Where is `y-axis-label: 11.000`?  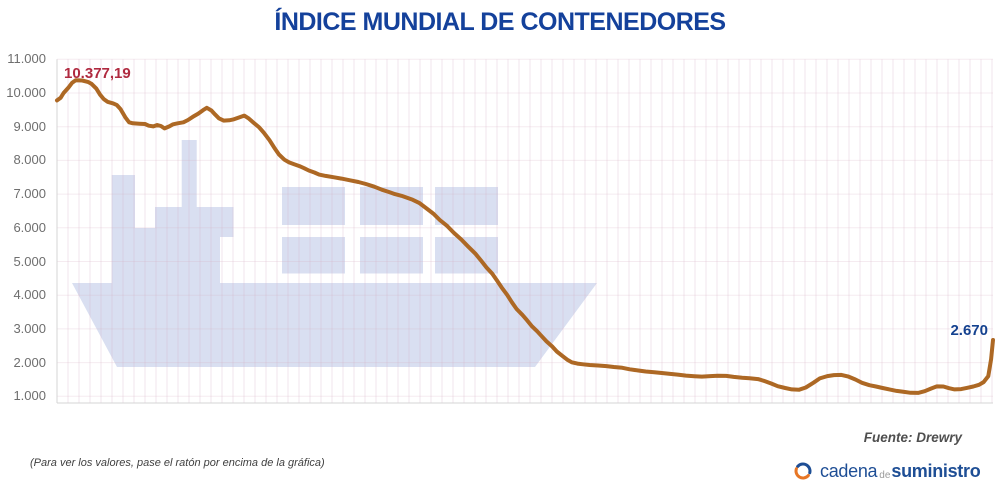 y-axis-label: 11.000 is located at coordinates (26, 59).